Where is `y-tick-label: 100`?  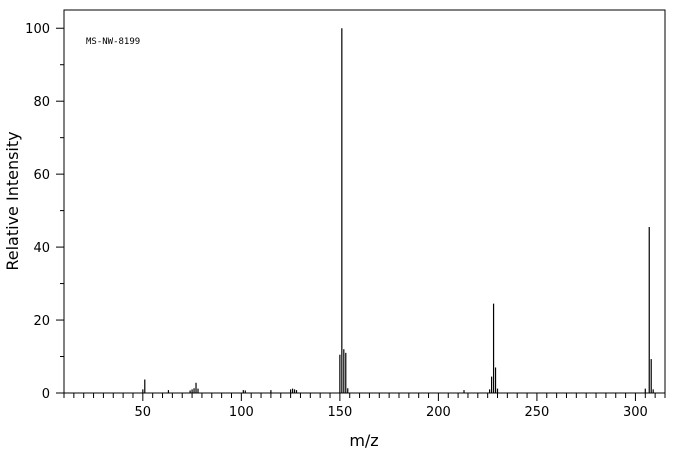 y-tick-label: 100 is located at coordinates (37, 29).